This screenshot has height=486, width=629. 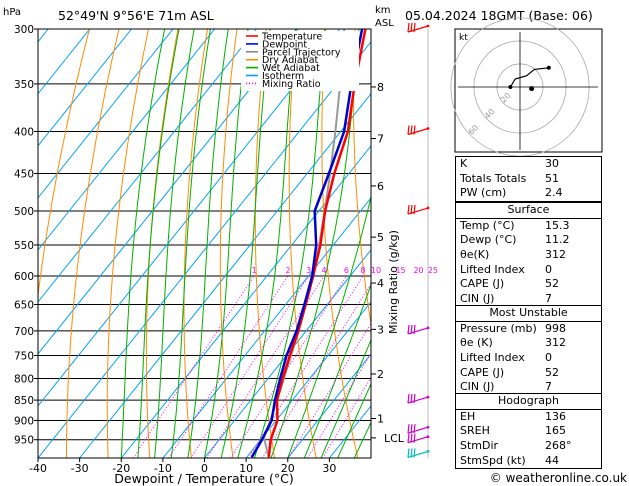 What do you see at coordinates (483, 193) in the screenshot?
I see `row-label: PW (cm)` at bounding box center [483, 193].